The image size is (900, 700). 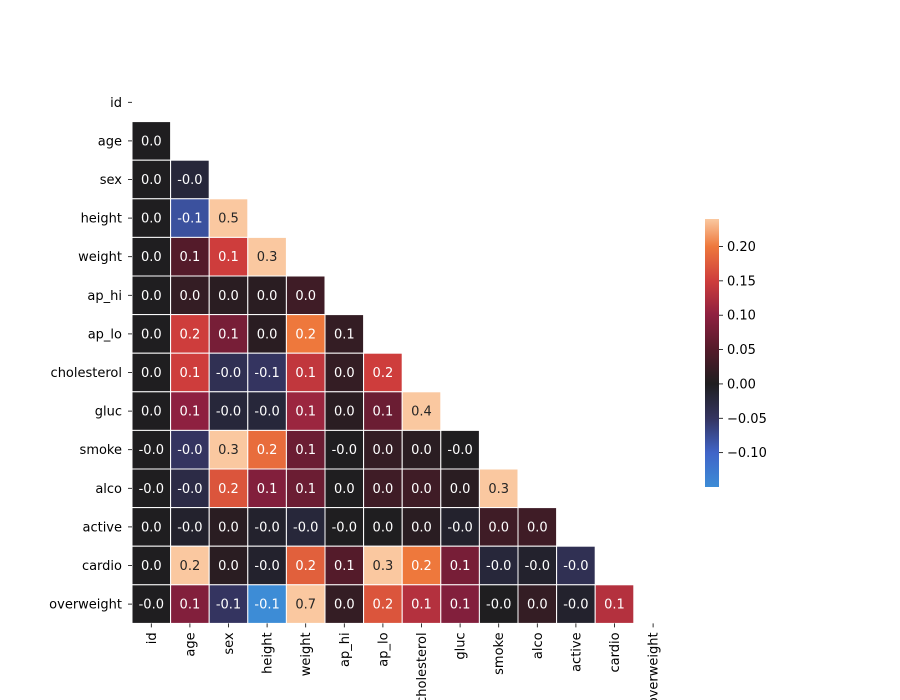 I want to click on x-tick-label-ap_lo: ap_lo, so click(x=383, y=649).